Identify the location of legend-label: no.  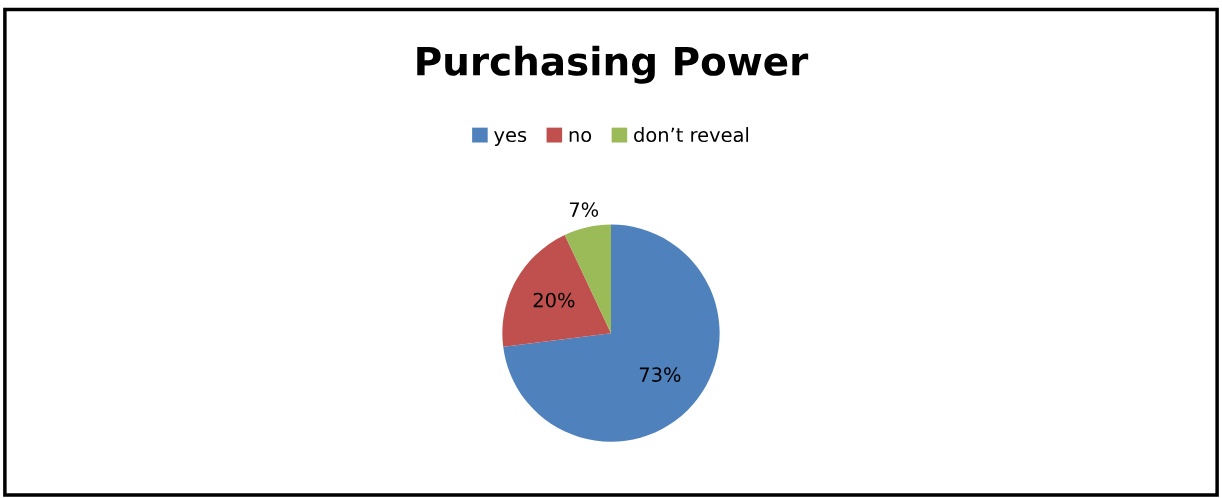
(580, 136).